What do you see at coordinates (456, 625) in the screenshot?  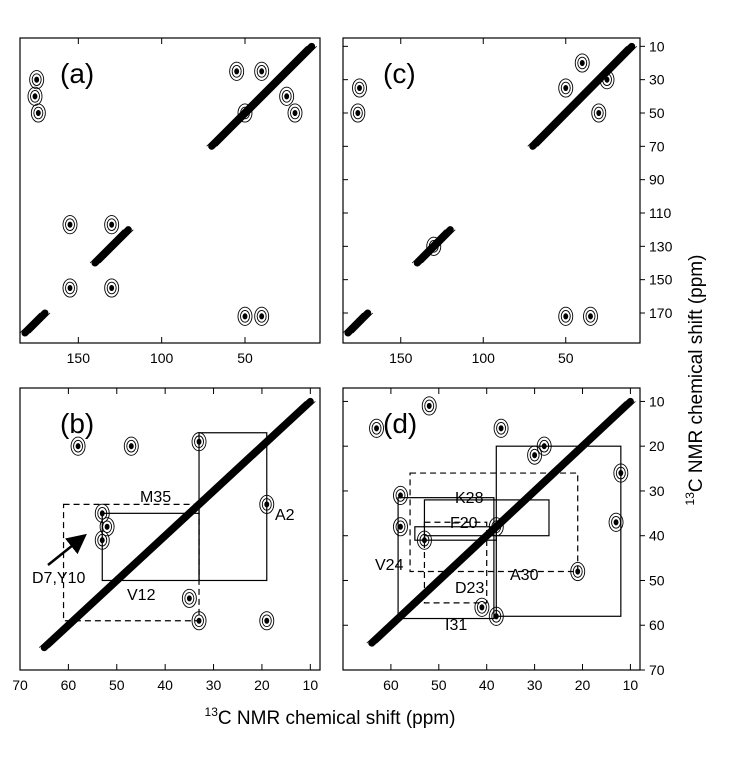 I see `assignment-label: I31` at bounding box center [456, 625].